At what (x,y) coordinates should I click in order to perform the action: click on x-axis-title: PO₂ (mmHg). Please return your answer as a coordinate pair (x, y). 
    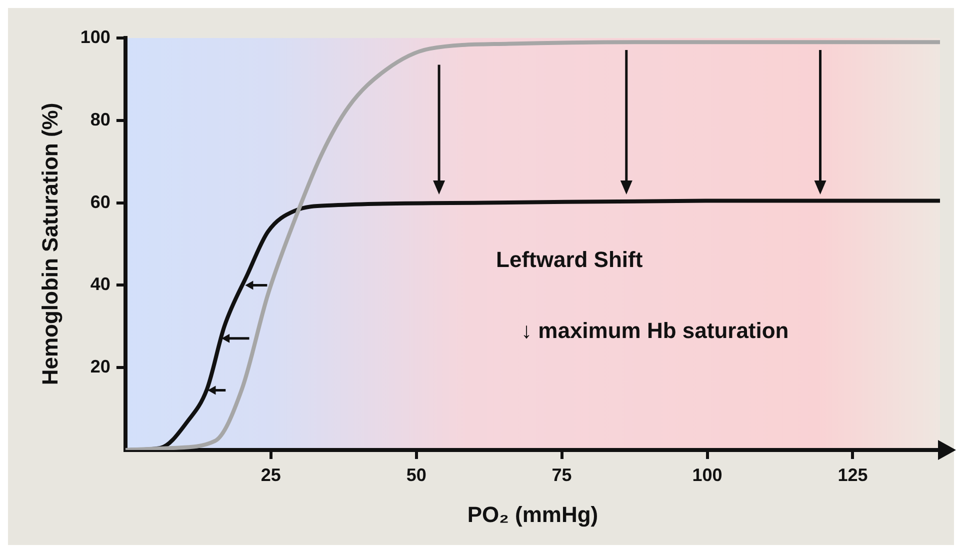
    Looking at the image, I should click on (532, 514).